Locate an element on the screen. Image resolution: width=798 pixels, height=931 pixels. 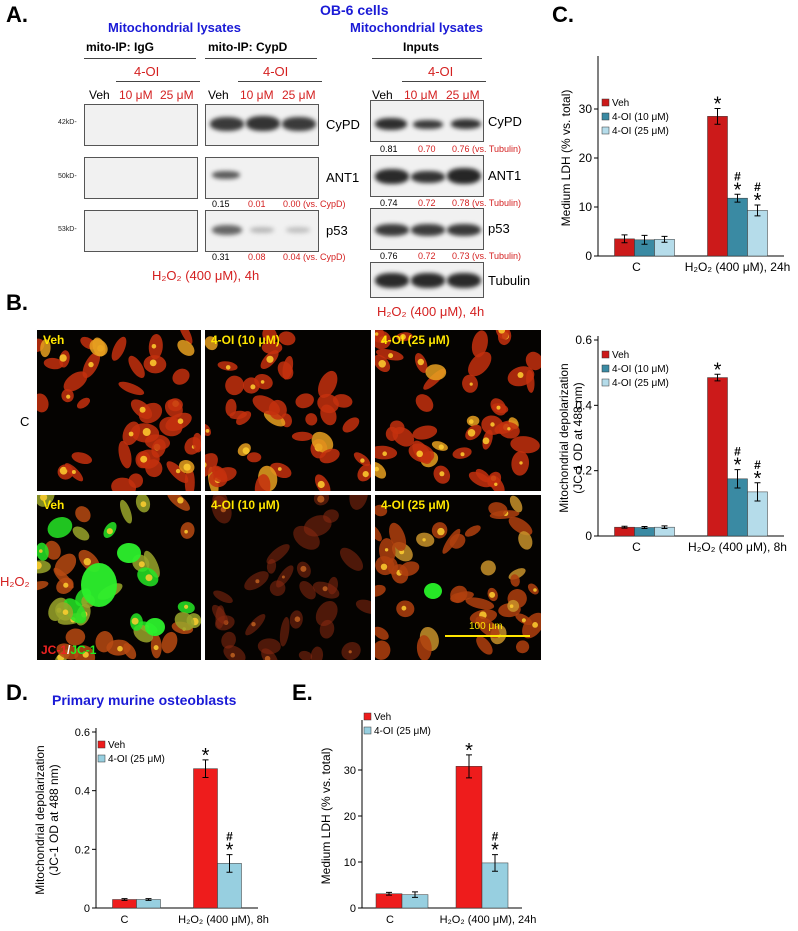
panel-a-title: OB-6 cells is located at coordinates (354, 10).